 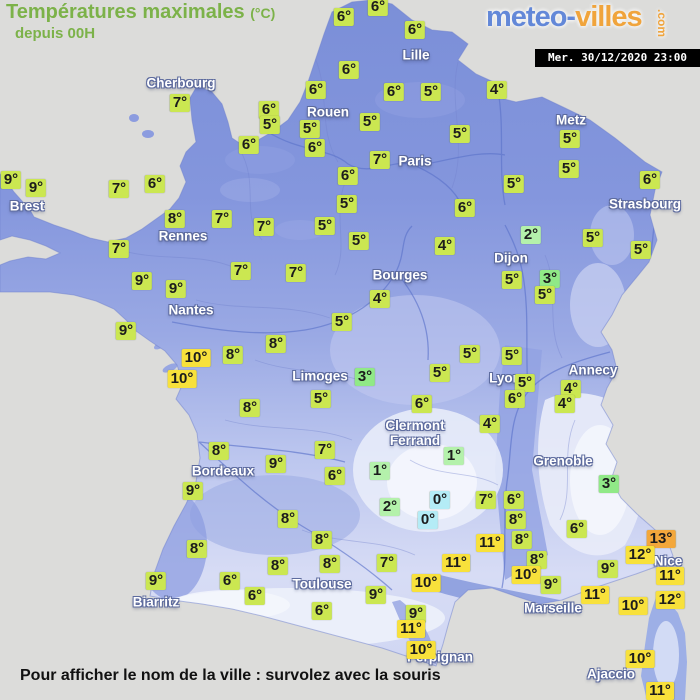 I want to click on city-label-limoges: Limoges, so click(x=320, y=376).